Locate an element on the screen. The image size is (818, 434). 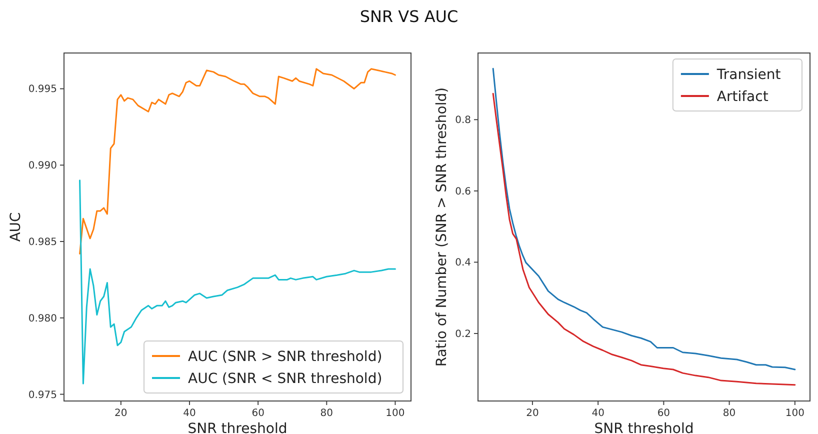
y-tick-label: 0.995 is located at coordinates (42, 90).